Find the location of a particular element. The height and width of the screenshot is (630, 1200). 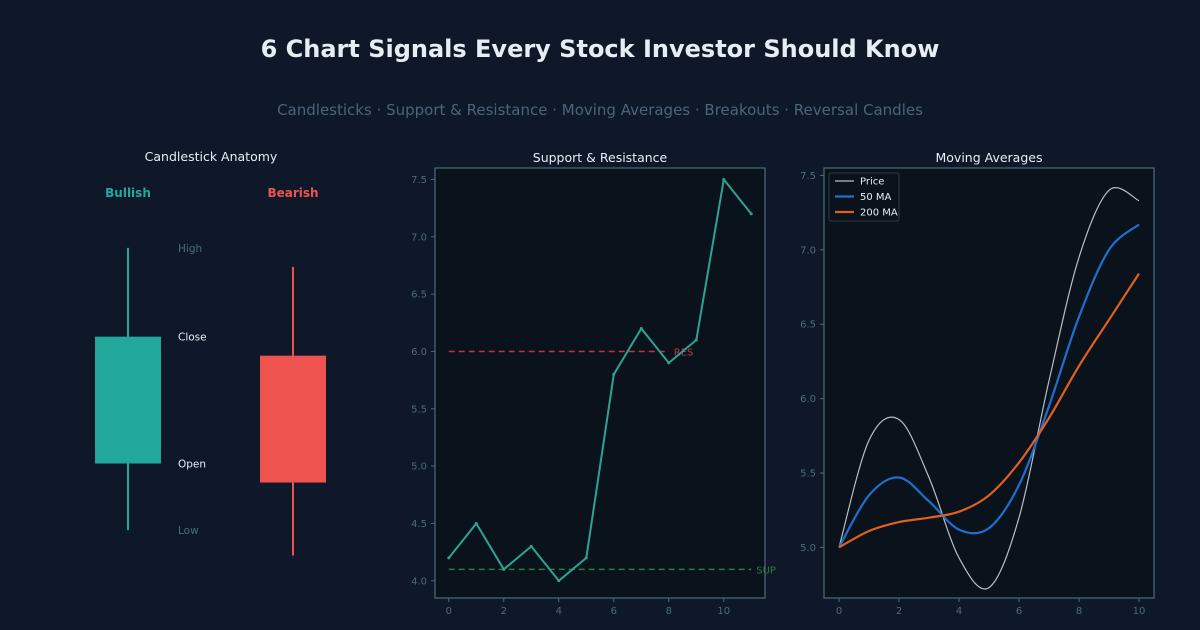

candle-bullish: Bullish is located at coordinates (128, 358).